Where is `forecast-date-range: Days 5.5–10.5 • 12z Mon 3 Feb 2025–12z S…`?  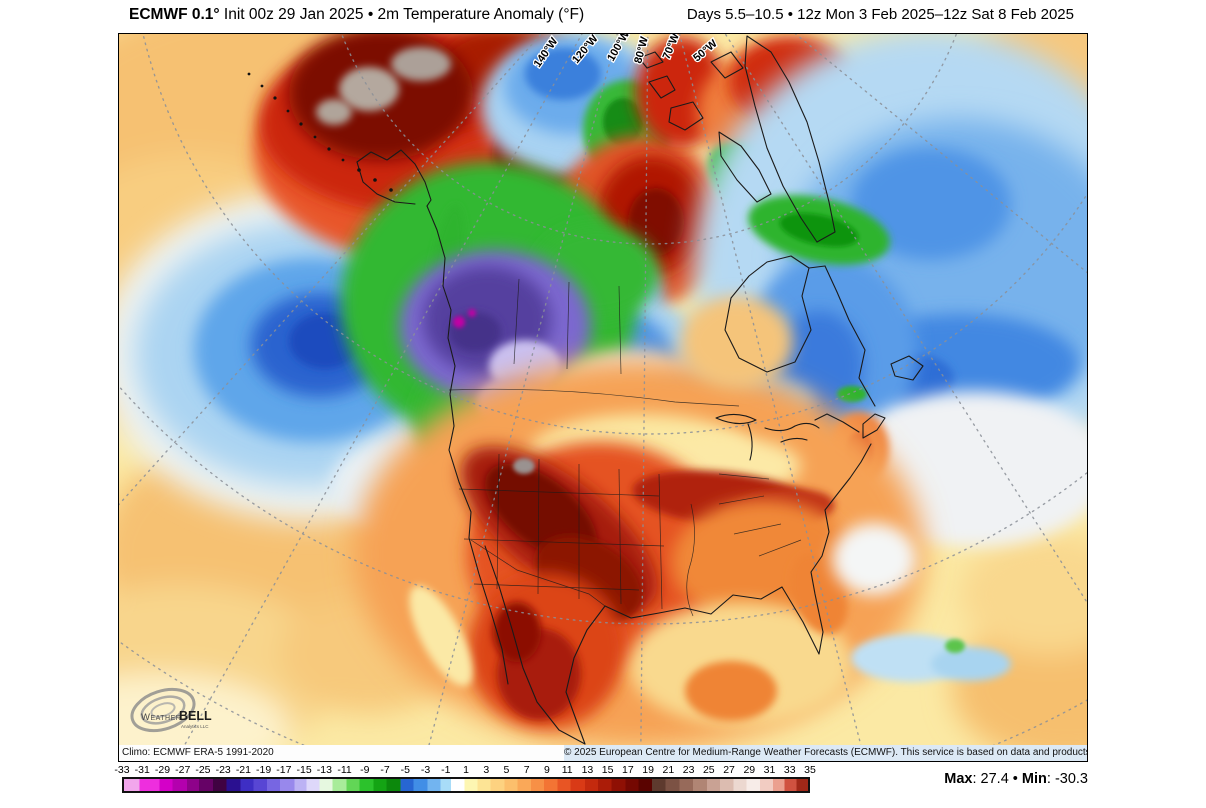 forecast-date-range: Days 5.5–10.5 • 12z Mon 3 Feb 2025–12z S… is located at coordinates (880, 14).